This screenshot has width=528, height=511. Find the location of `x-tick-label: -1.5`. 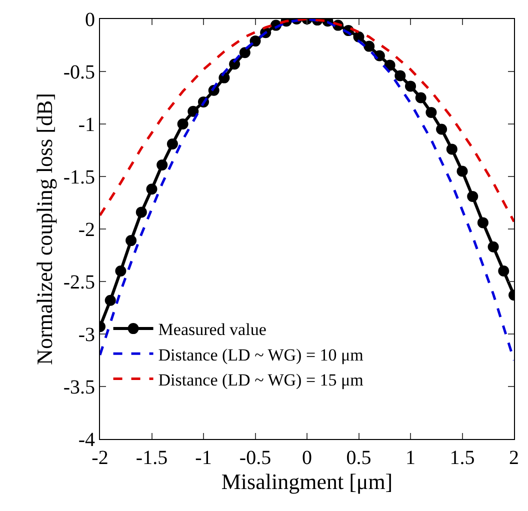

x-tick-label: -1.5 is located at coordinates (152, 458).